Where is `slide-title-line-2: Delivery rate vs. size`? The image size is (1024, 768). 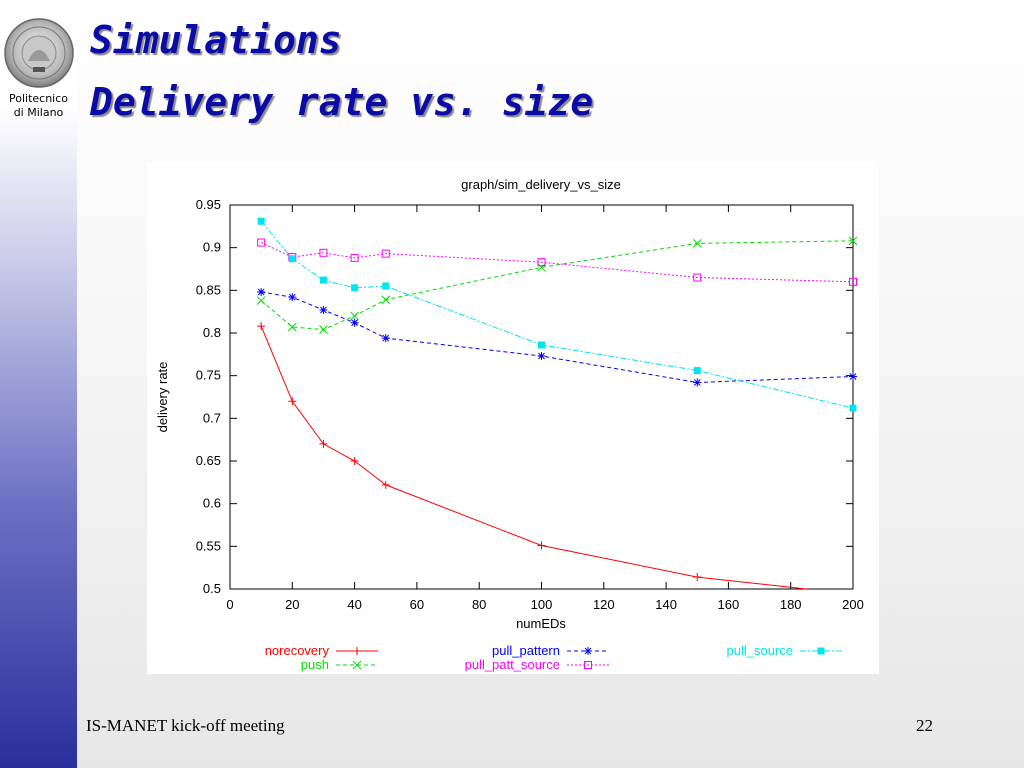 slide-title-line-2: Delivery rate vs. size is located at coordinates (342, 102).